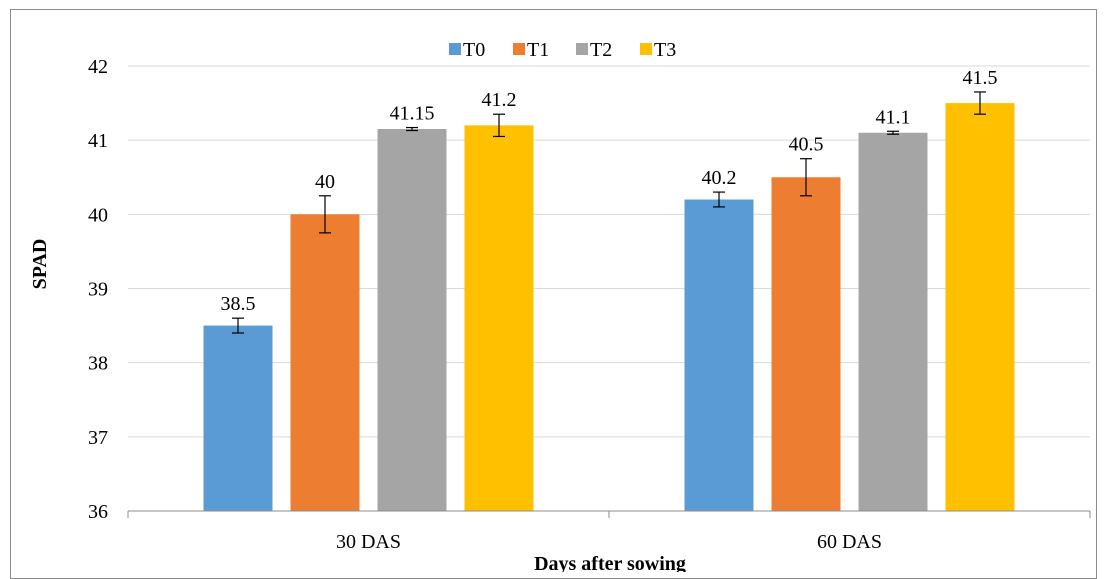 The height and width of the screenshot is (579, 1108). What do you see at coordinates (806, 145) in the screenshot?
I see `data-label: 40.5` at bounding box center [806, 145].